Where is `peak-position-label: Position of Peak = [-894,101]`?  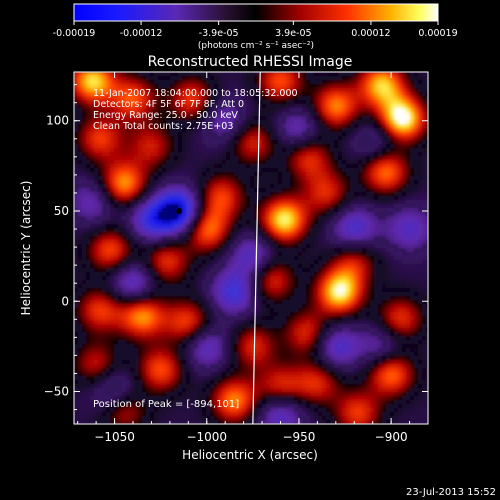 peak-position-label: Position of Peak = [-894,101] is located at coordinates (166, 404).